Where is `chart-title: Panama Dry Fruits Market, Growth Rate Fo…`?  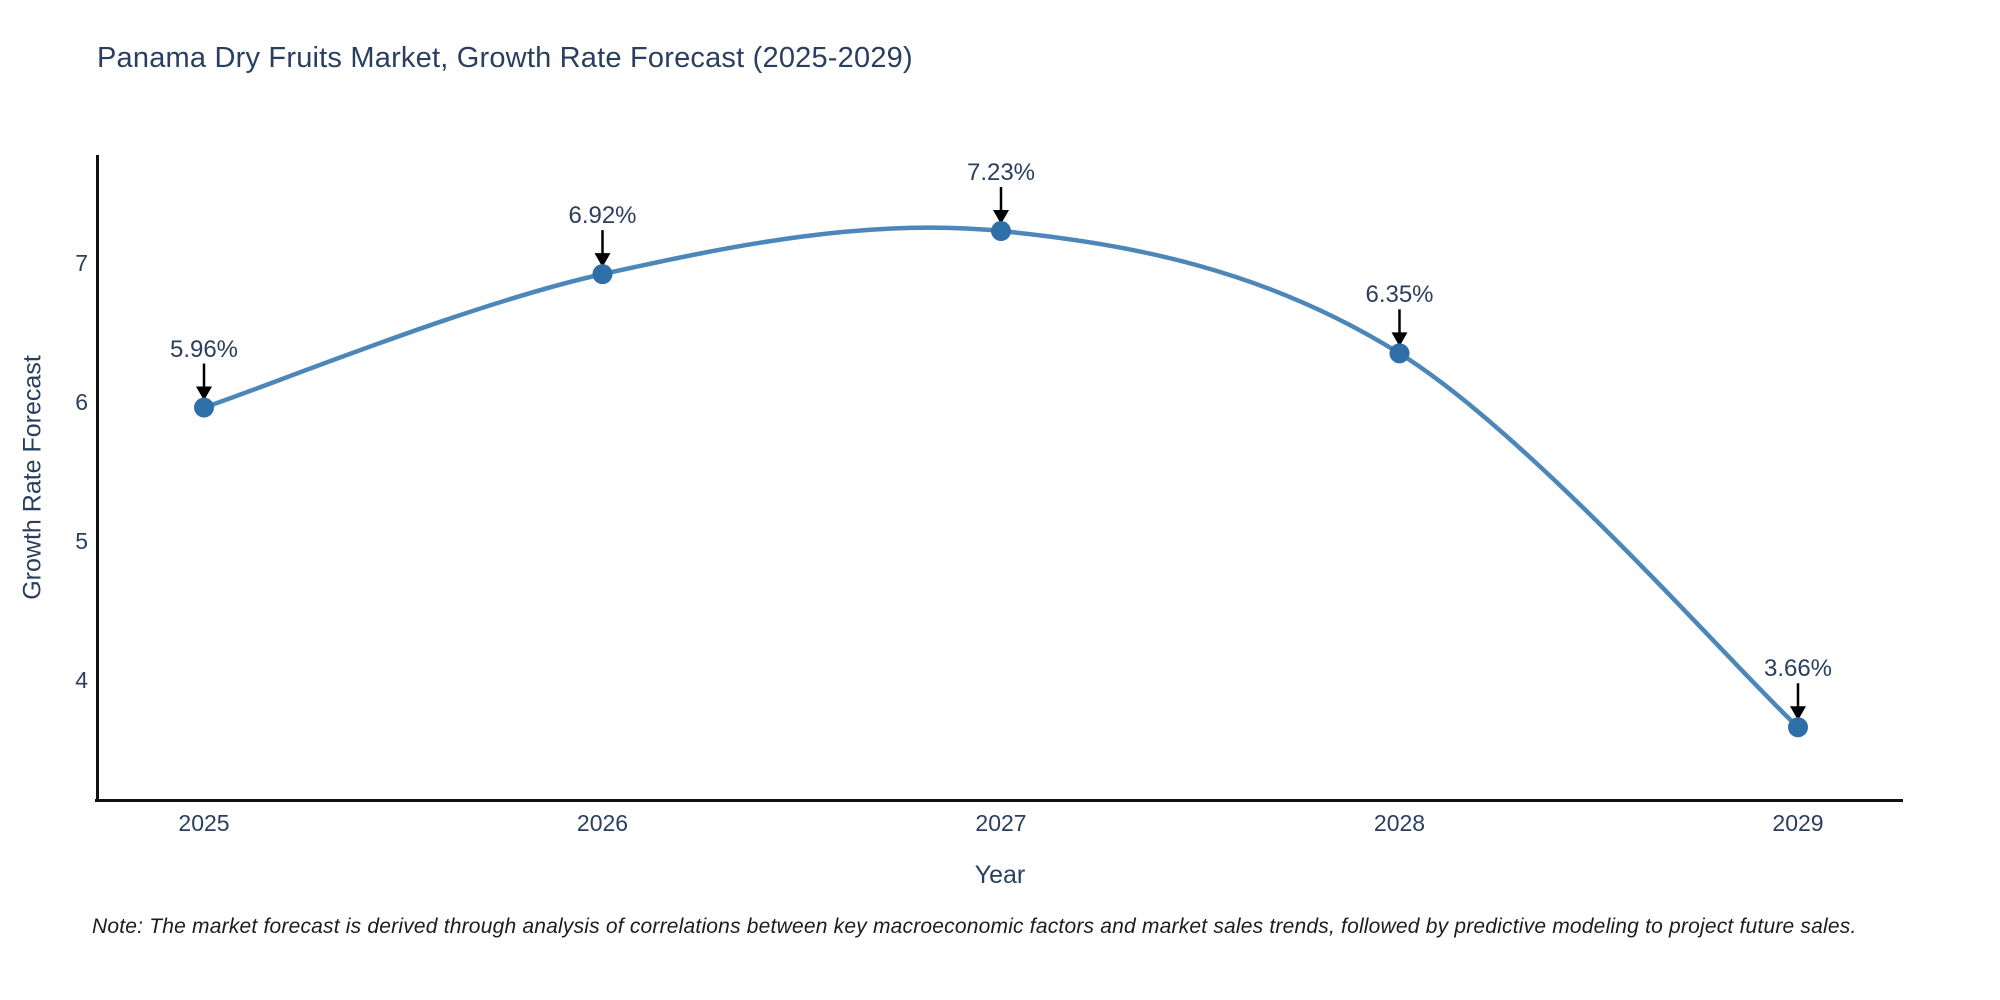 chart-title: Panama Dry Fruits Market, Growth Rate Fo… is located at coordinates (505, 58).